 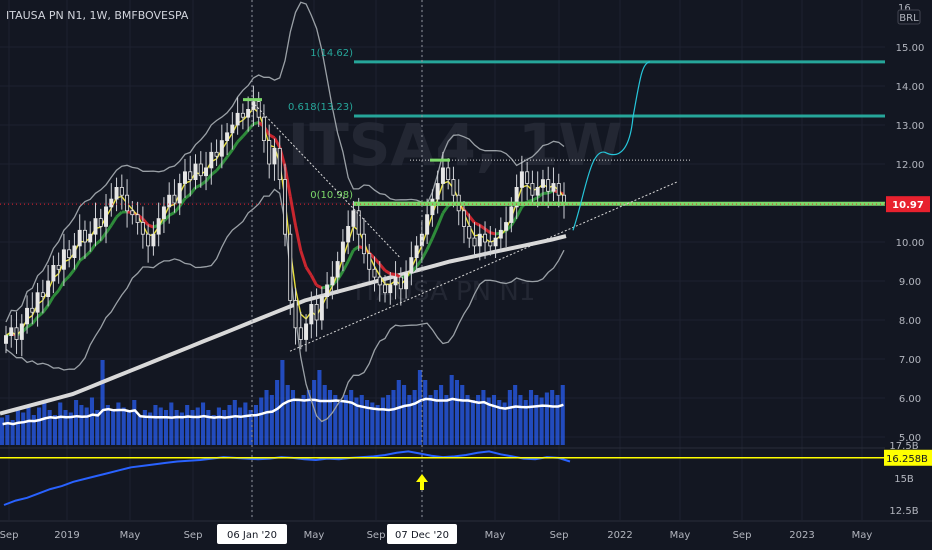 What do you see at coordinates (66, 535) in the screenshot?
I see `time-tick-label: 2019` at bounding box center [66, 535].